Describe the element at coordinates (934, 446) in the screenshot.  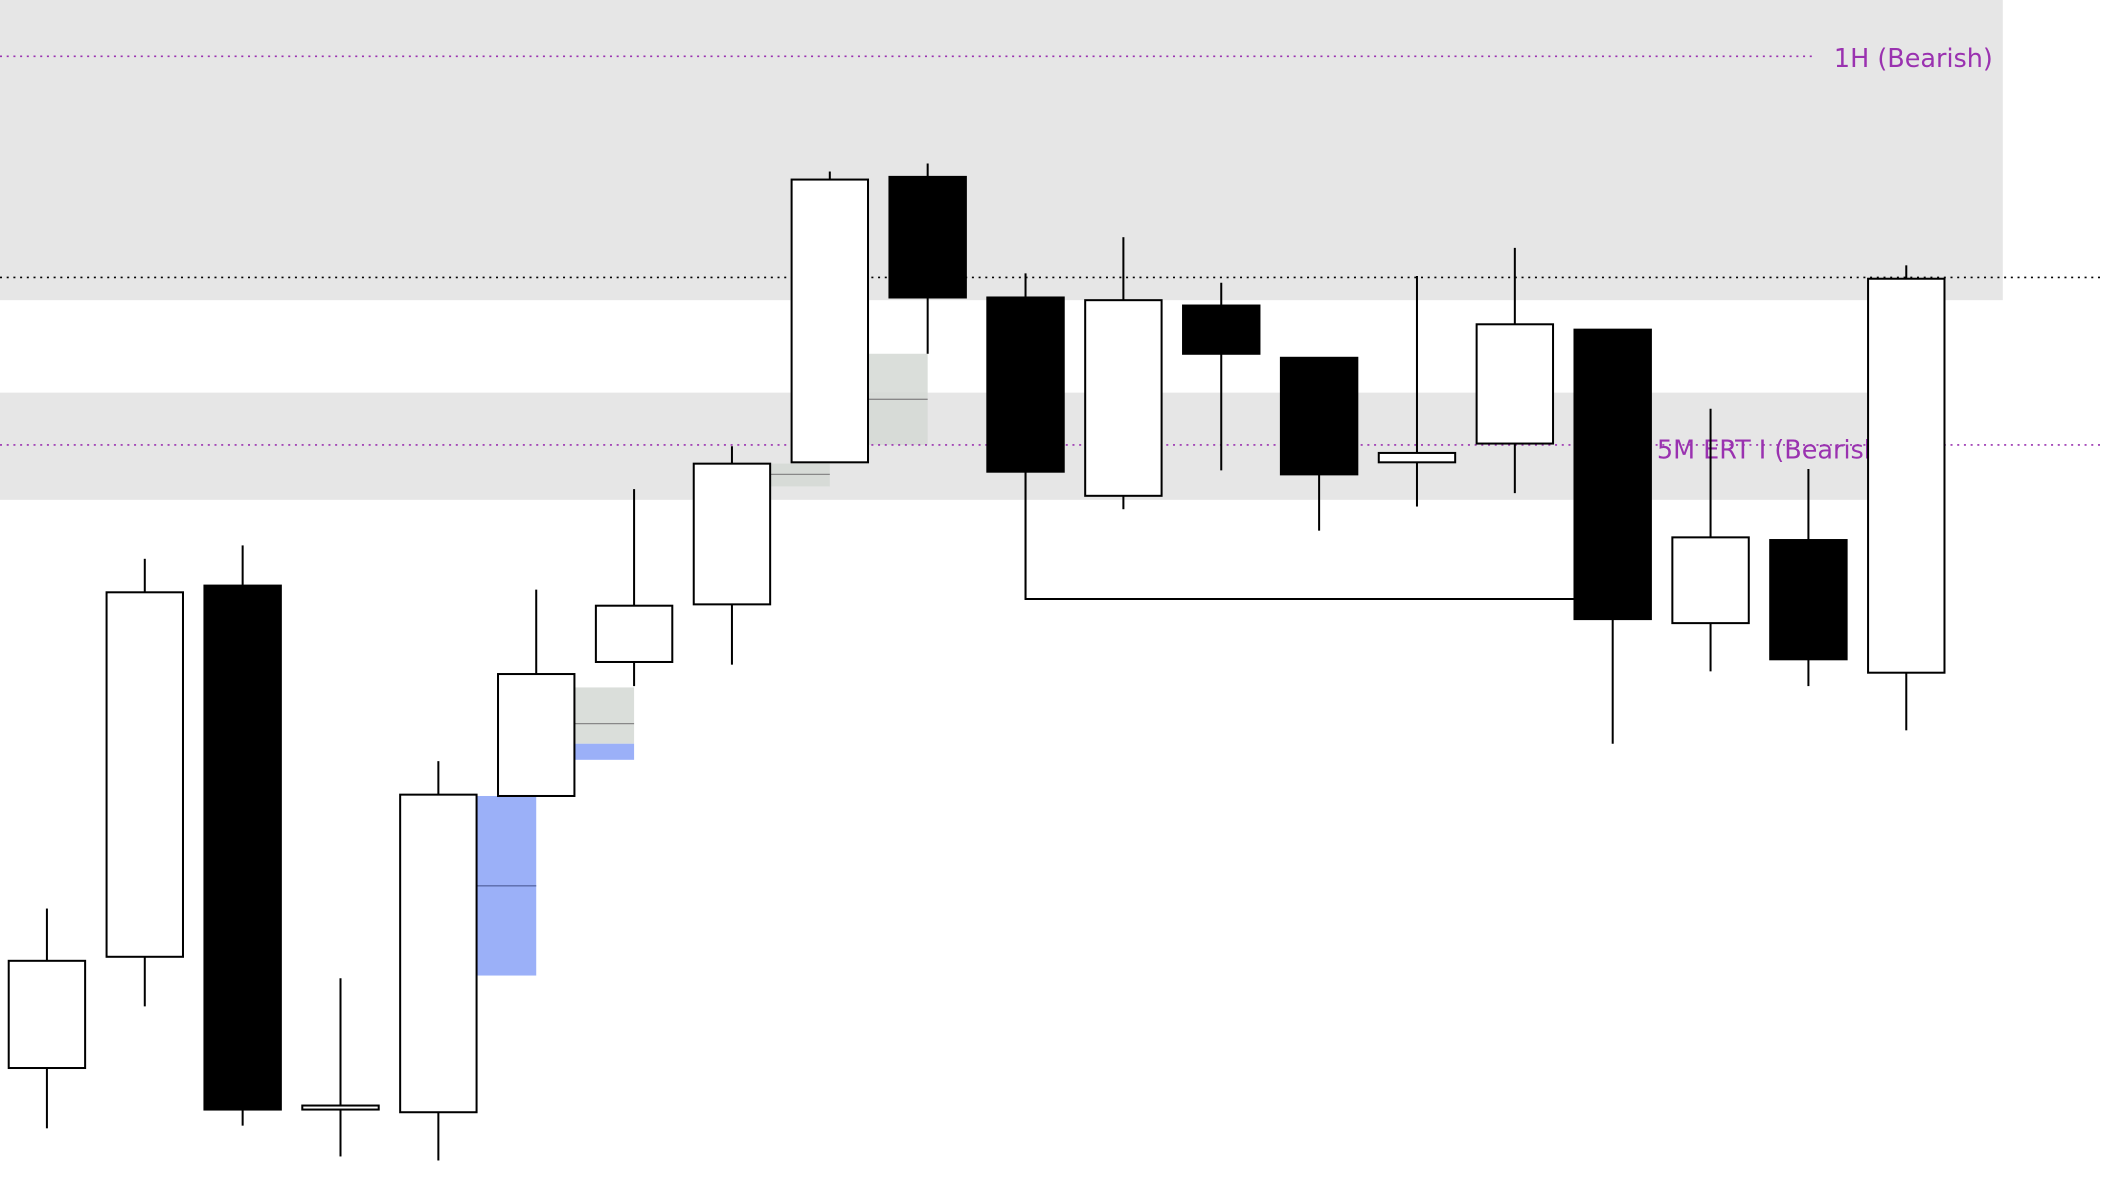
I see `zone-box` at that location.